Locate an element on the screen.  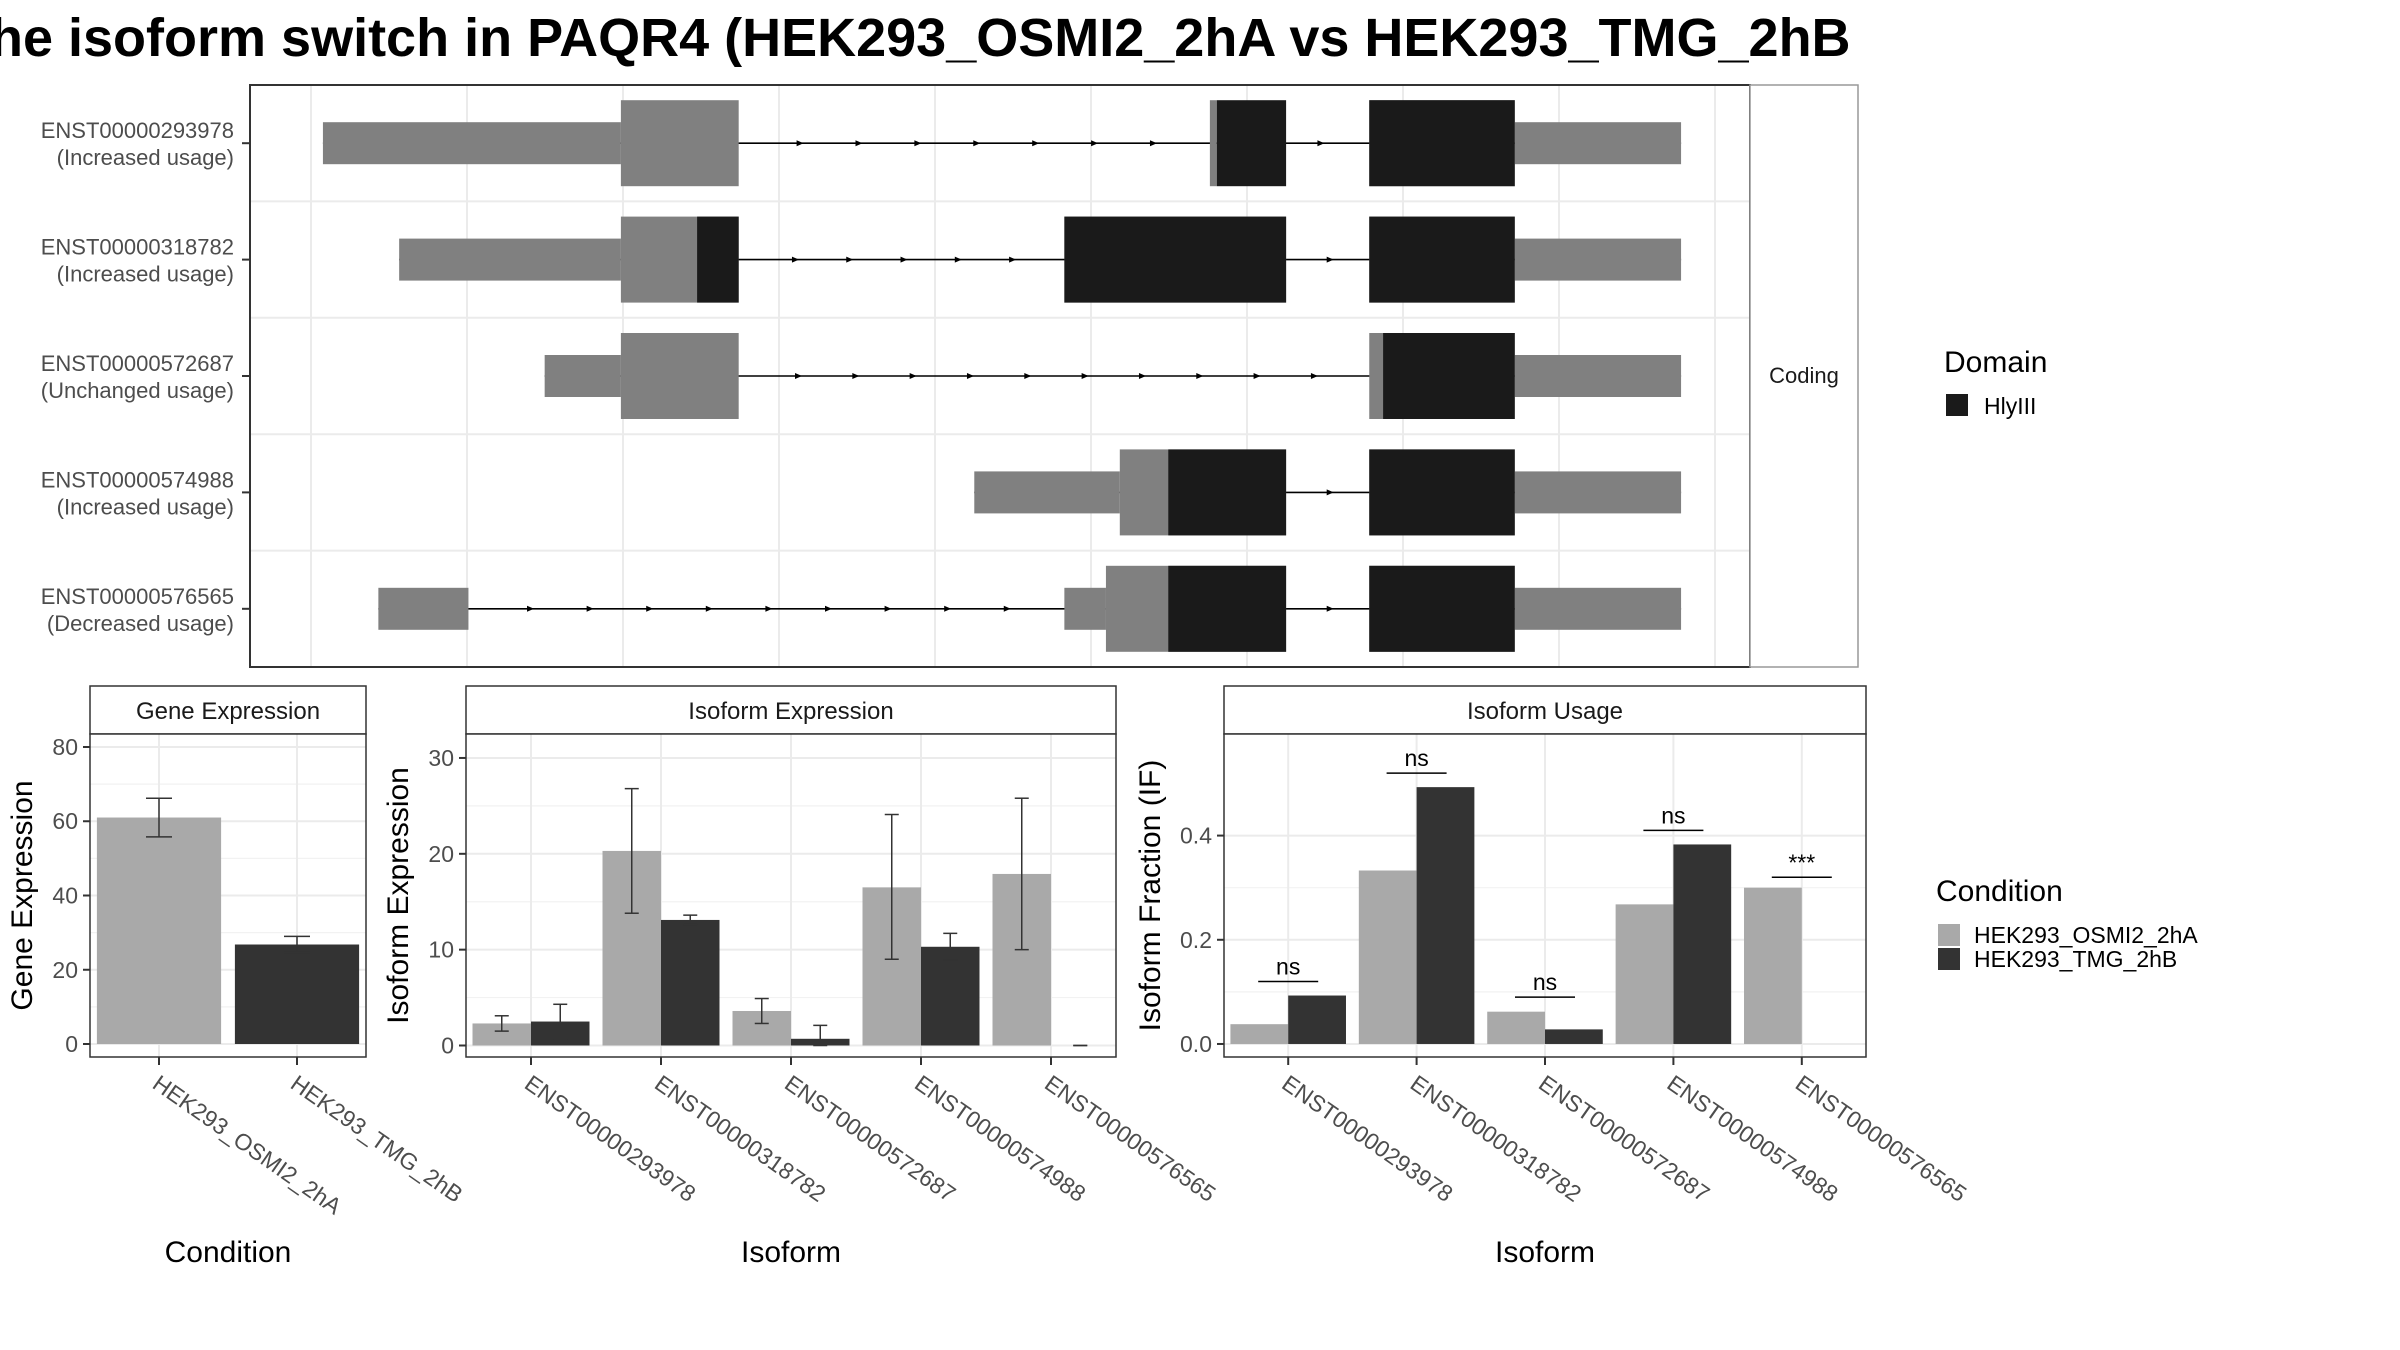
y-tick-label: 80 is located at coordinates (65, 747).